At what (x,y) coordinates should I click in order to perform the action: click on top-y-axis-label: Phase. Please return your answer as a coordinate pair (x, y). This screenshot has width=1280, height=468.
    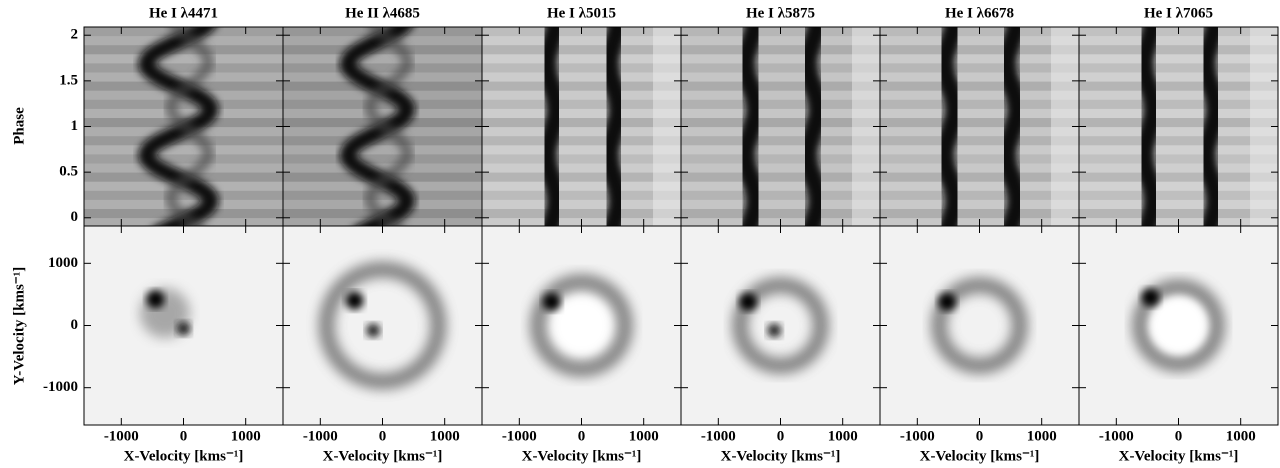
    Looking at the image, I should click on (19, 126).